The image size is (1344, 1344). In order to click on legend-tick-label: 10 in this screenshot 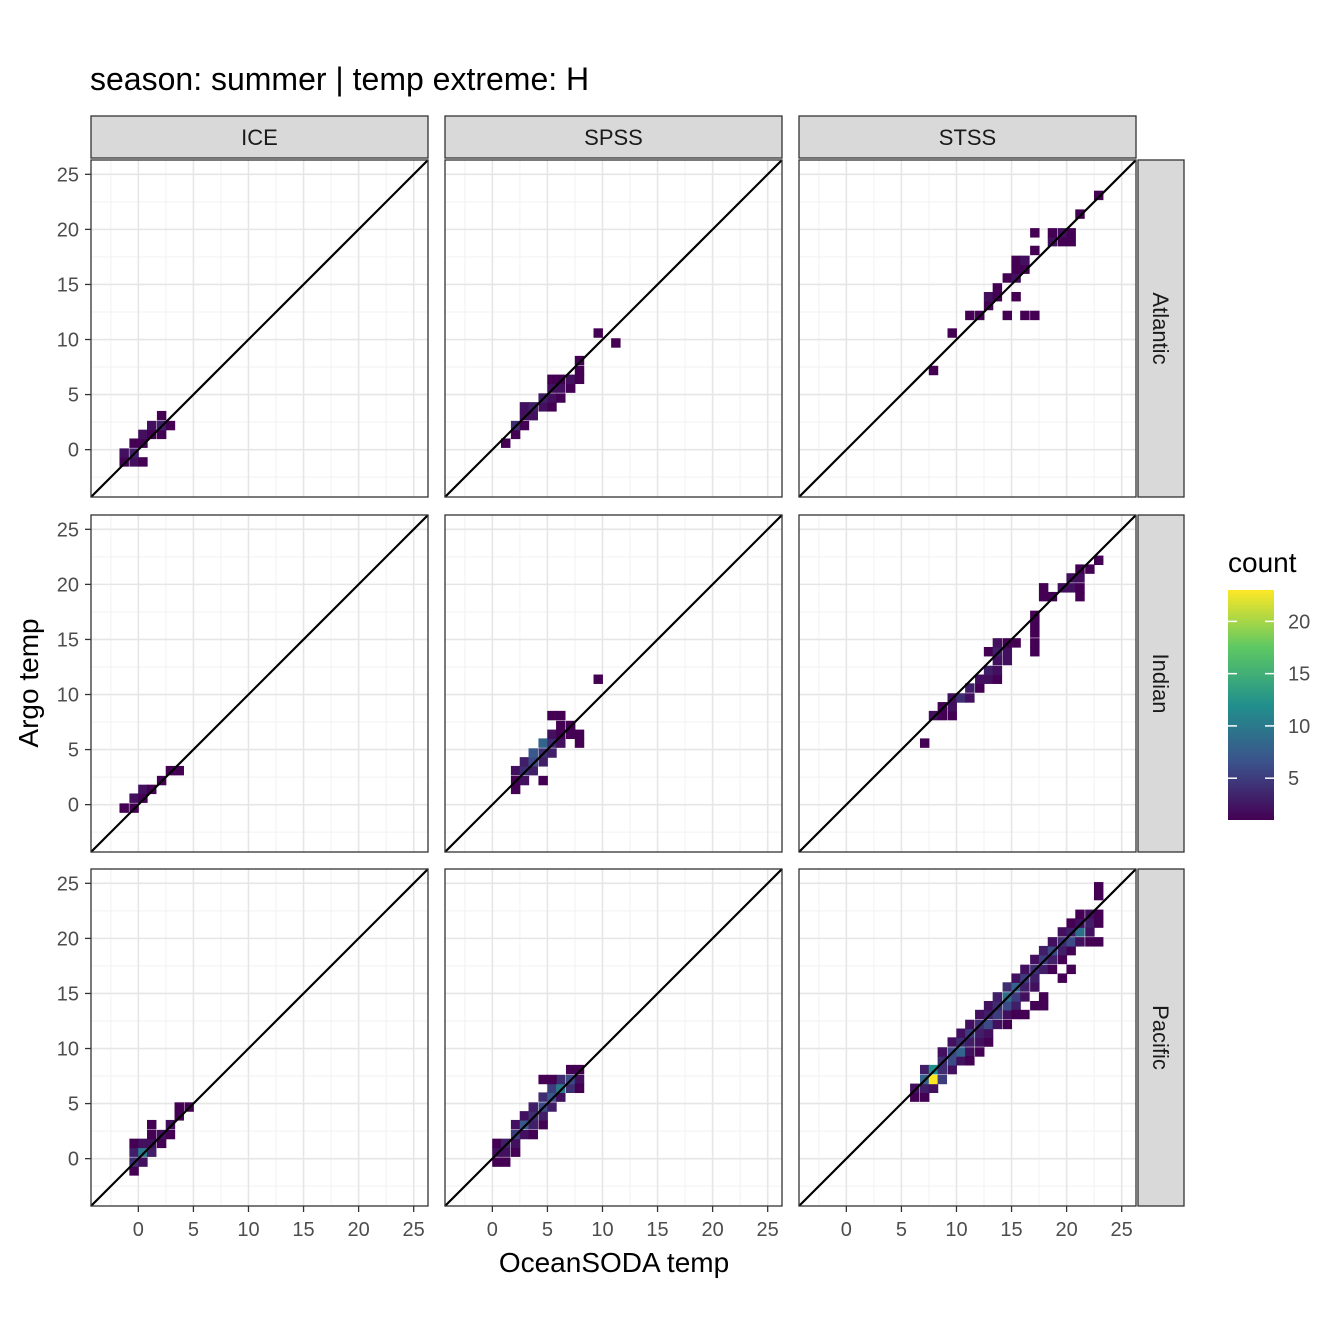, I will do `click(1299, 727)`.